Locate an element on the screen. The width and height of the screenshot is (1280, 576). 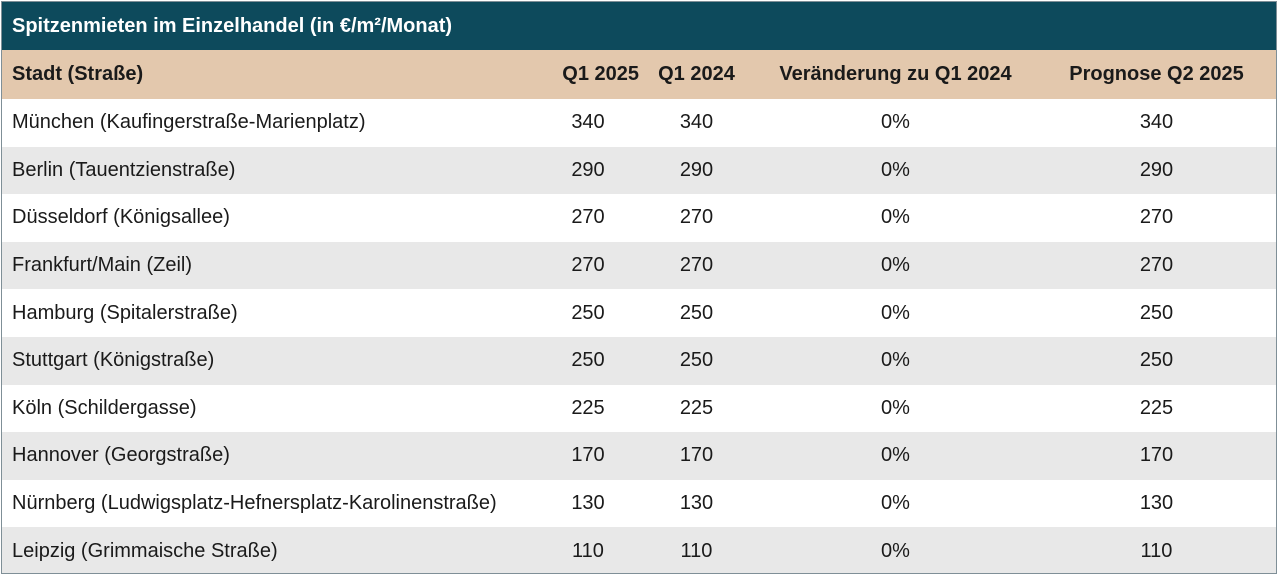
cell-q1-2024: 110 is located at coordinates (696, 550).